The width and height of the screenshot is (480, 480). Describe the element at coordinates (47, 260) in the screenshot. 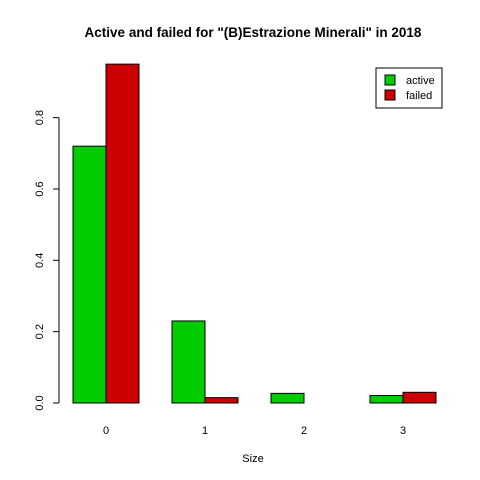

I see `y-axis: 0.0 0.2 0.4 0.6 0.8` at that location.